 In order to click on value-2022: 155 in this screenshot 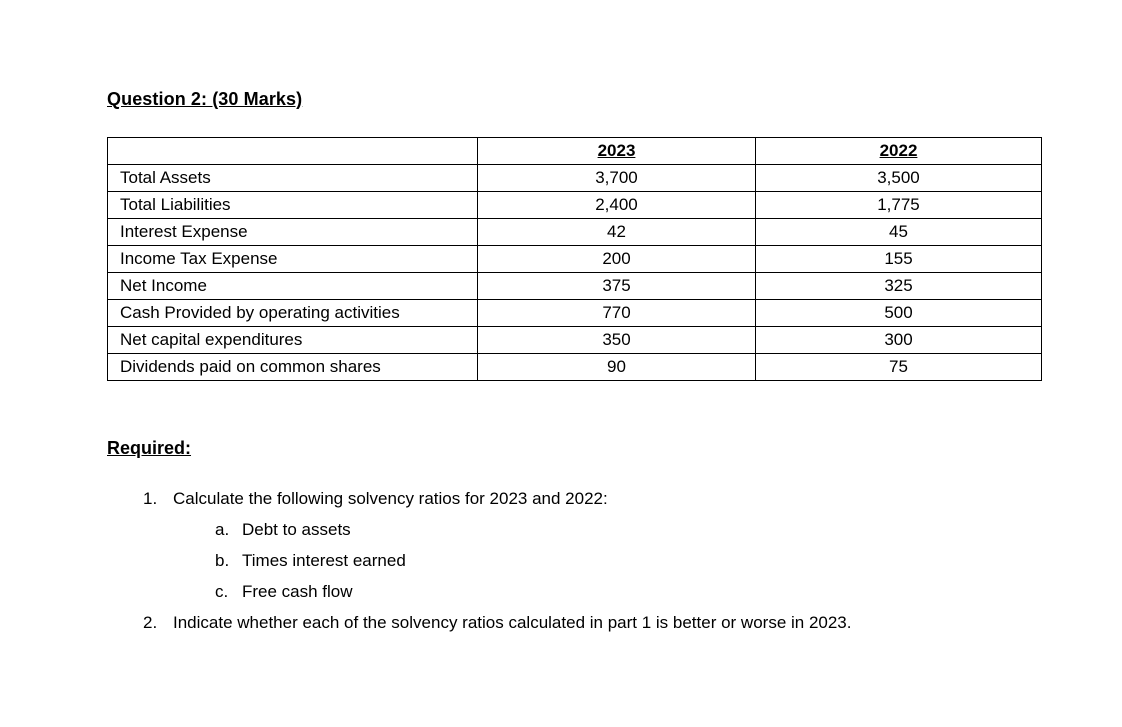, I will do `click(898, 259)`.